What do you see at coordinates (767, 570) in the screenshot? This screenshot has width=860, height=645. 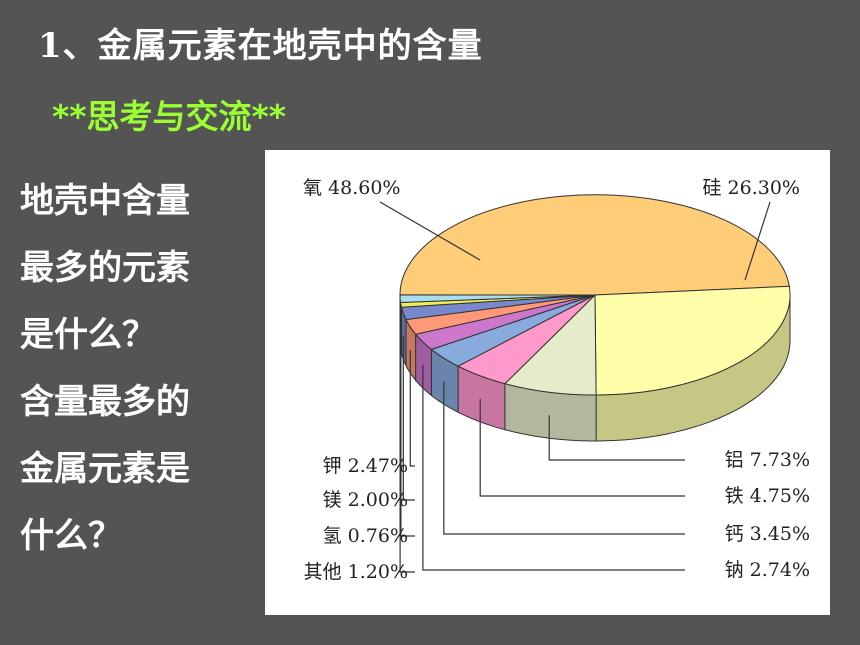 I see `slice-label-钠: 钠 2.74%` at bounding box center [767, 570].